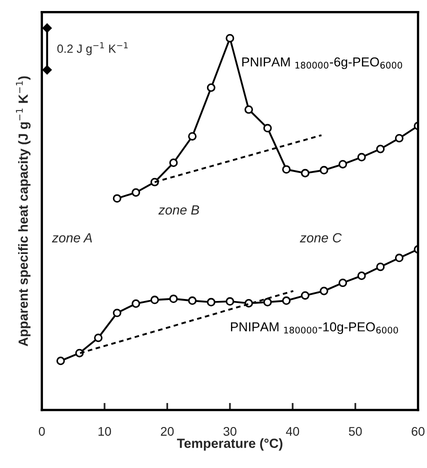  Describe the element at coordinates (293, 431) in the screenshot. I see `x-tick-label: 40` at that location.